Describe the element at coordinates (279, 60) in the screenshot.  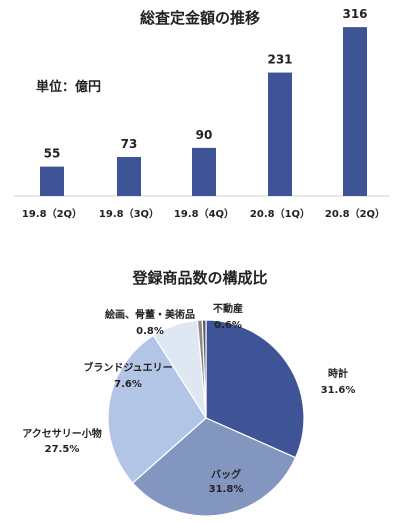
I see `bar-value-label-4: 231` at that location.